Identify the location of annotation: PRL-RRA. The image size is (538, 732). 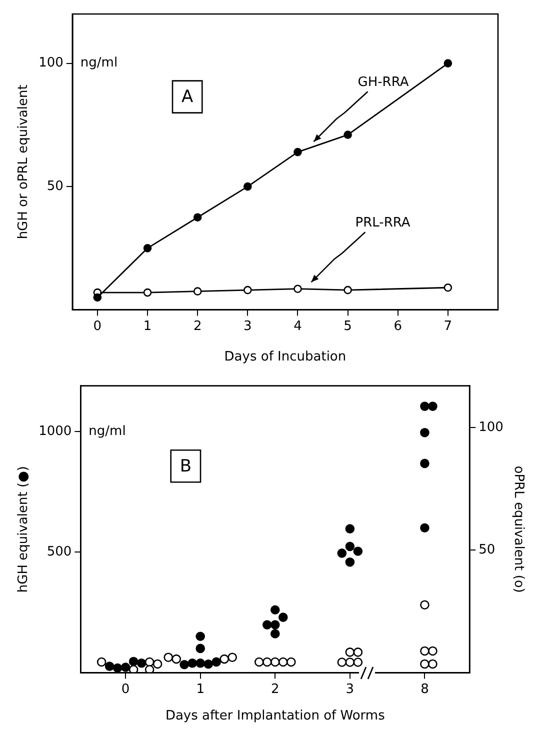
(382, 223).